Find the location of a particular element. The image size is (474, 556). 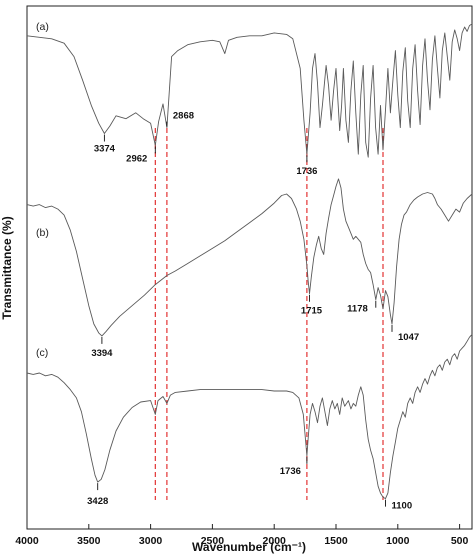

peak-label-1178: 1178 is located at coordinates (357, 309).